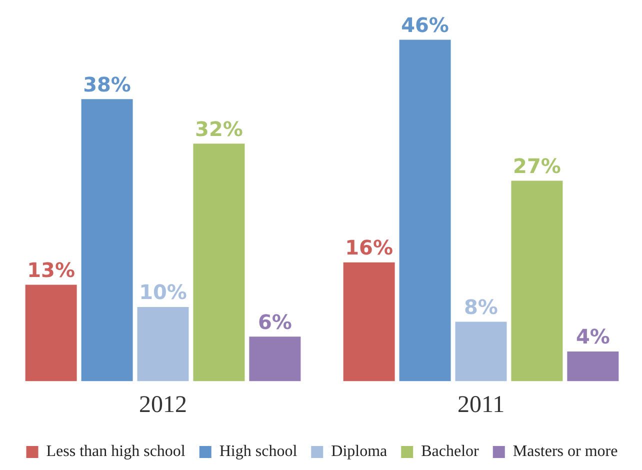 This screenshot has height=470, width=642. Describe the element at coordinates (163, 405) in the screenshot. I see `x-tick-label: 2012` at that location.